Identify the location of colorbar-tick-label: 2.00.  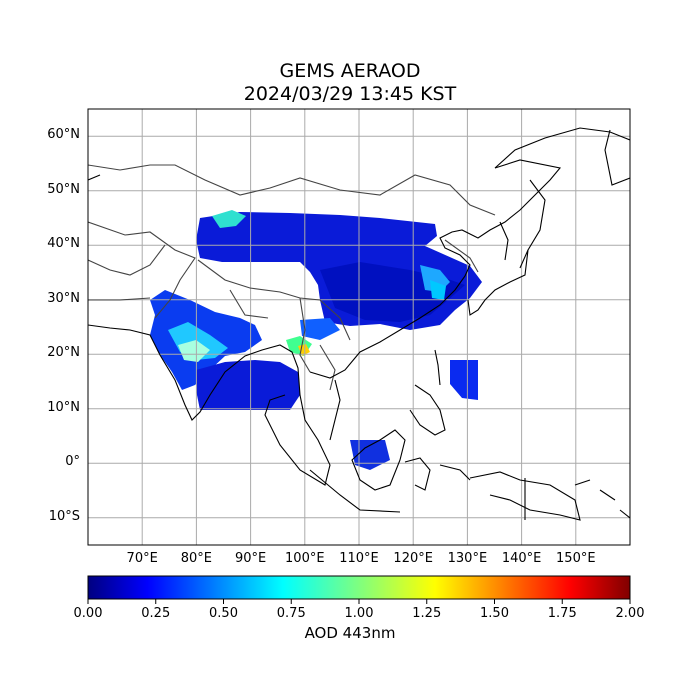
(630, 613).